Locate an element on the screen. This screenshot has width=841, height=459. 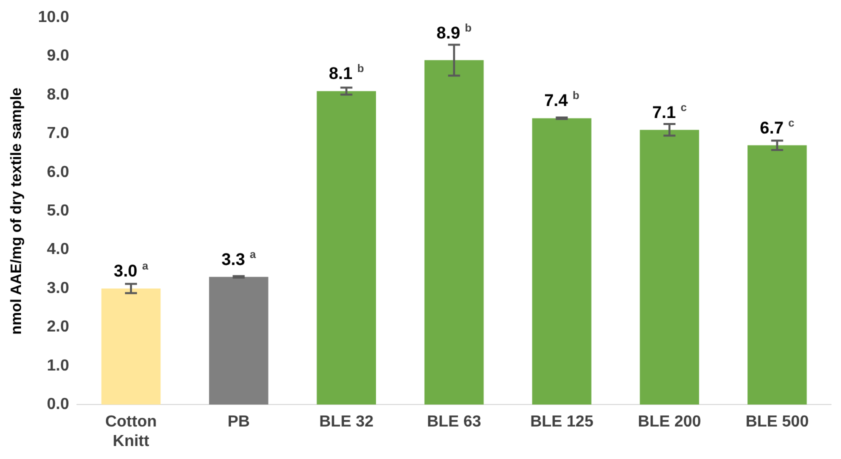
x-tick-label: BLE 500 is located at coordinates (777, 422).